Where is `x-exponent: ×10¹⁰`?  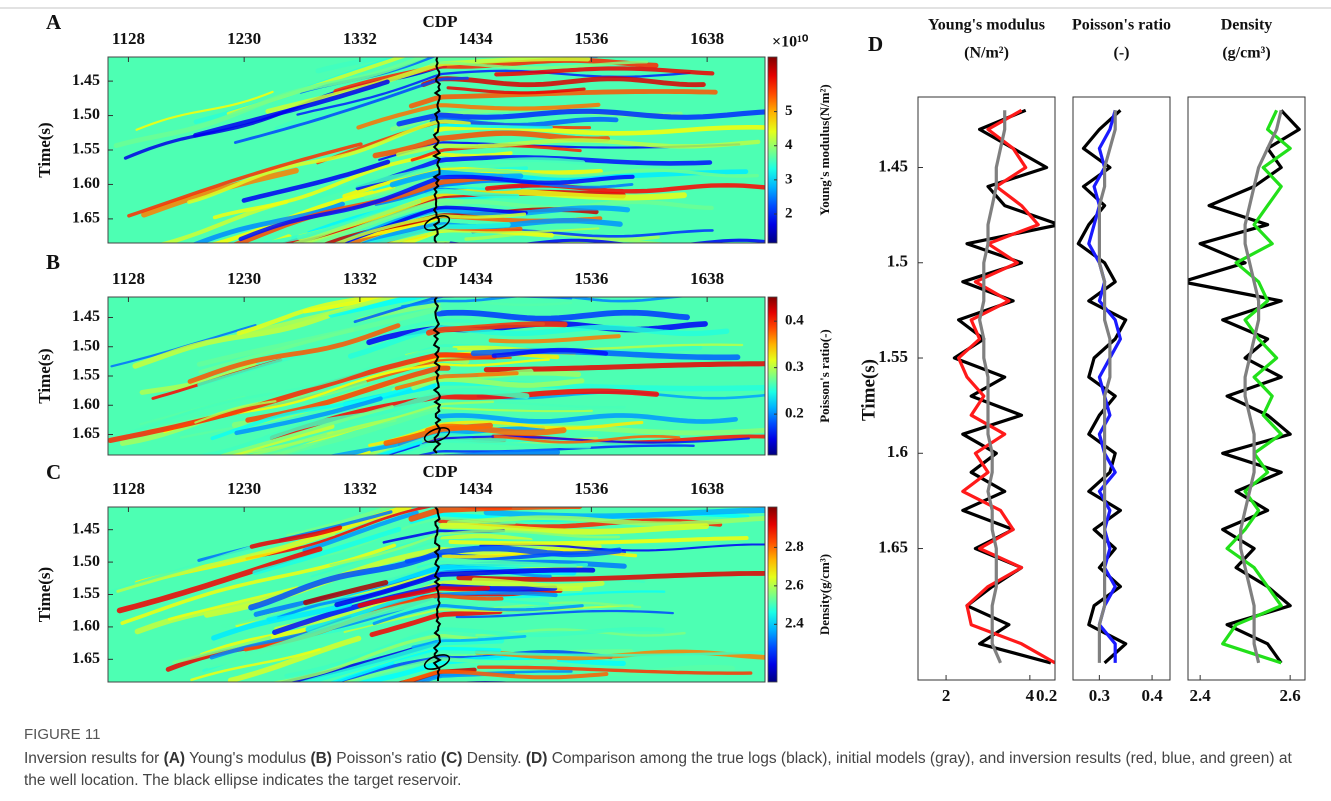 x-exponent: ×10¹⁰ is located at coordinates (976, 711).